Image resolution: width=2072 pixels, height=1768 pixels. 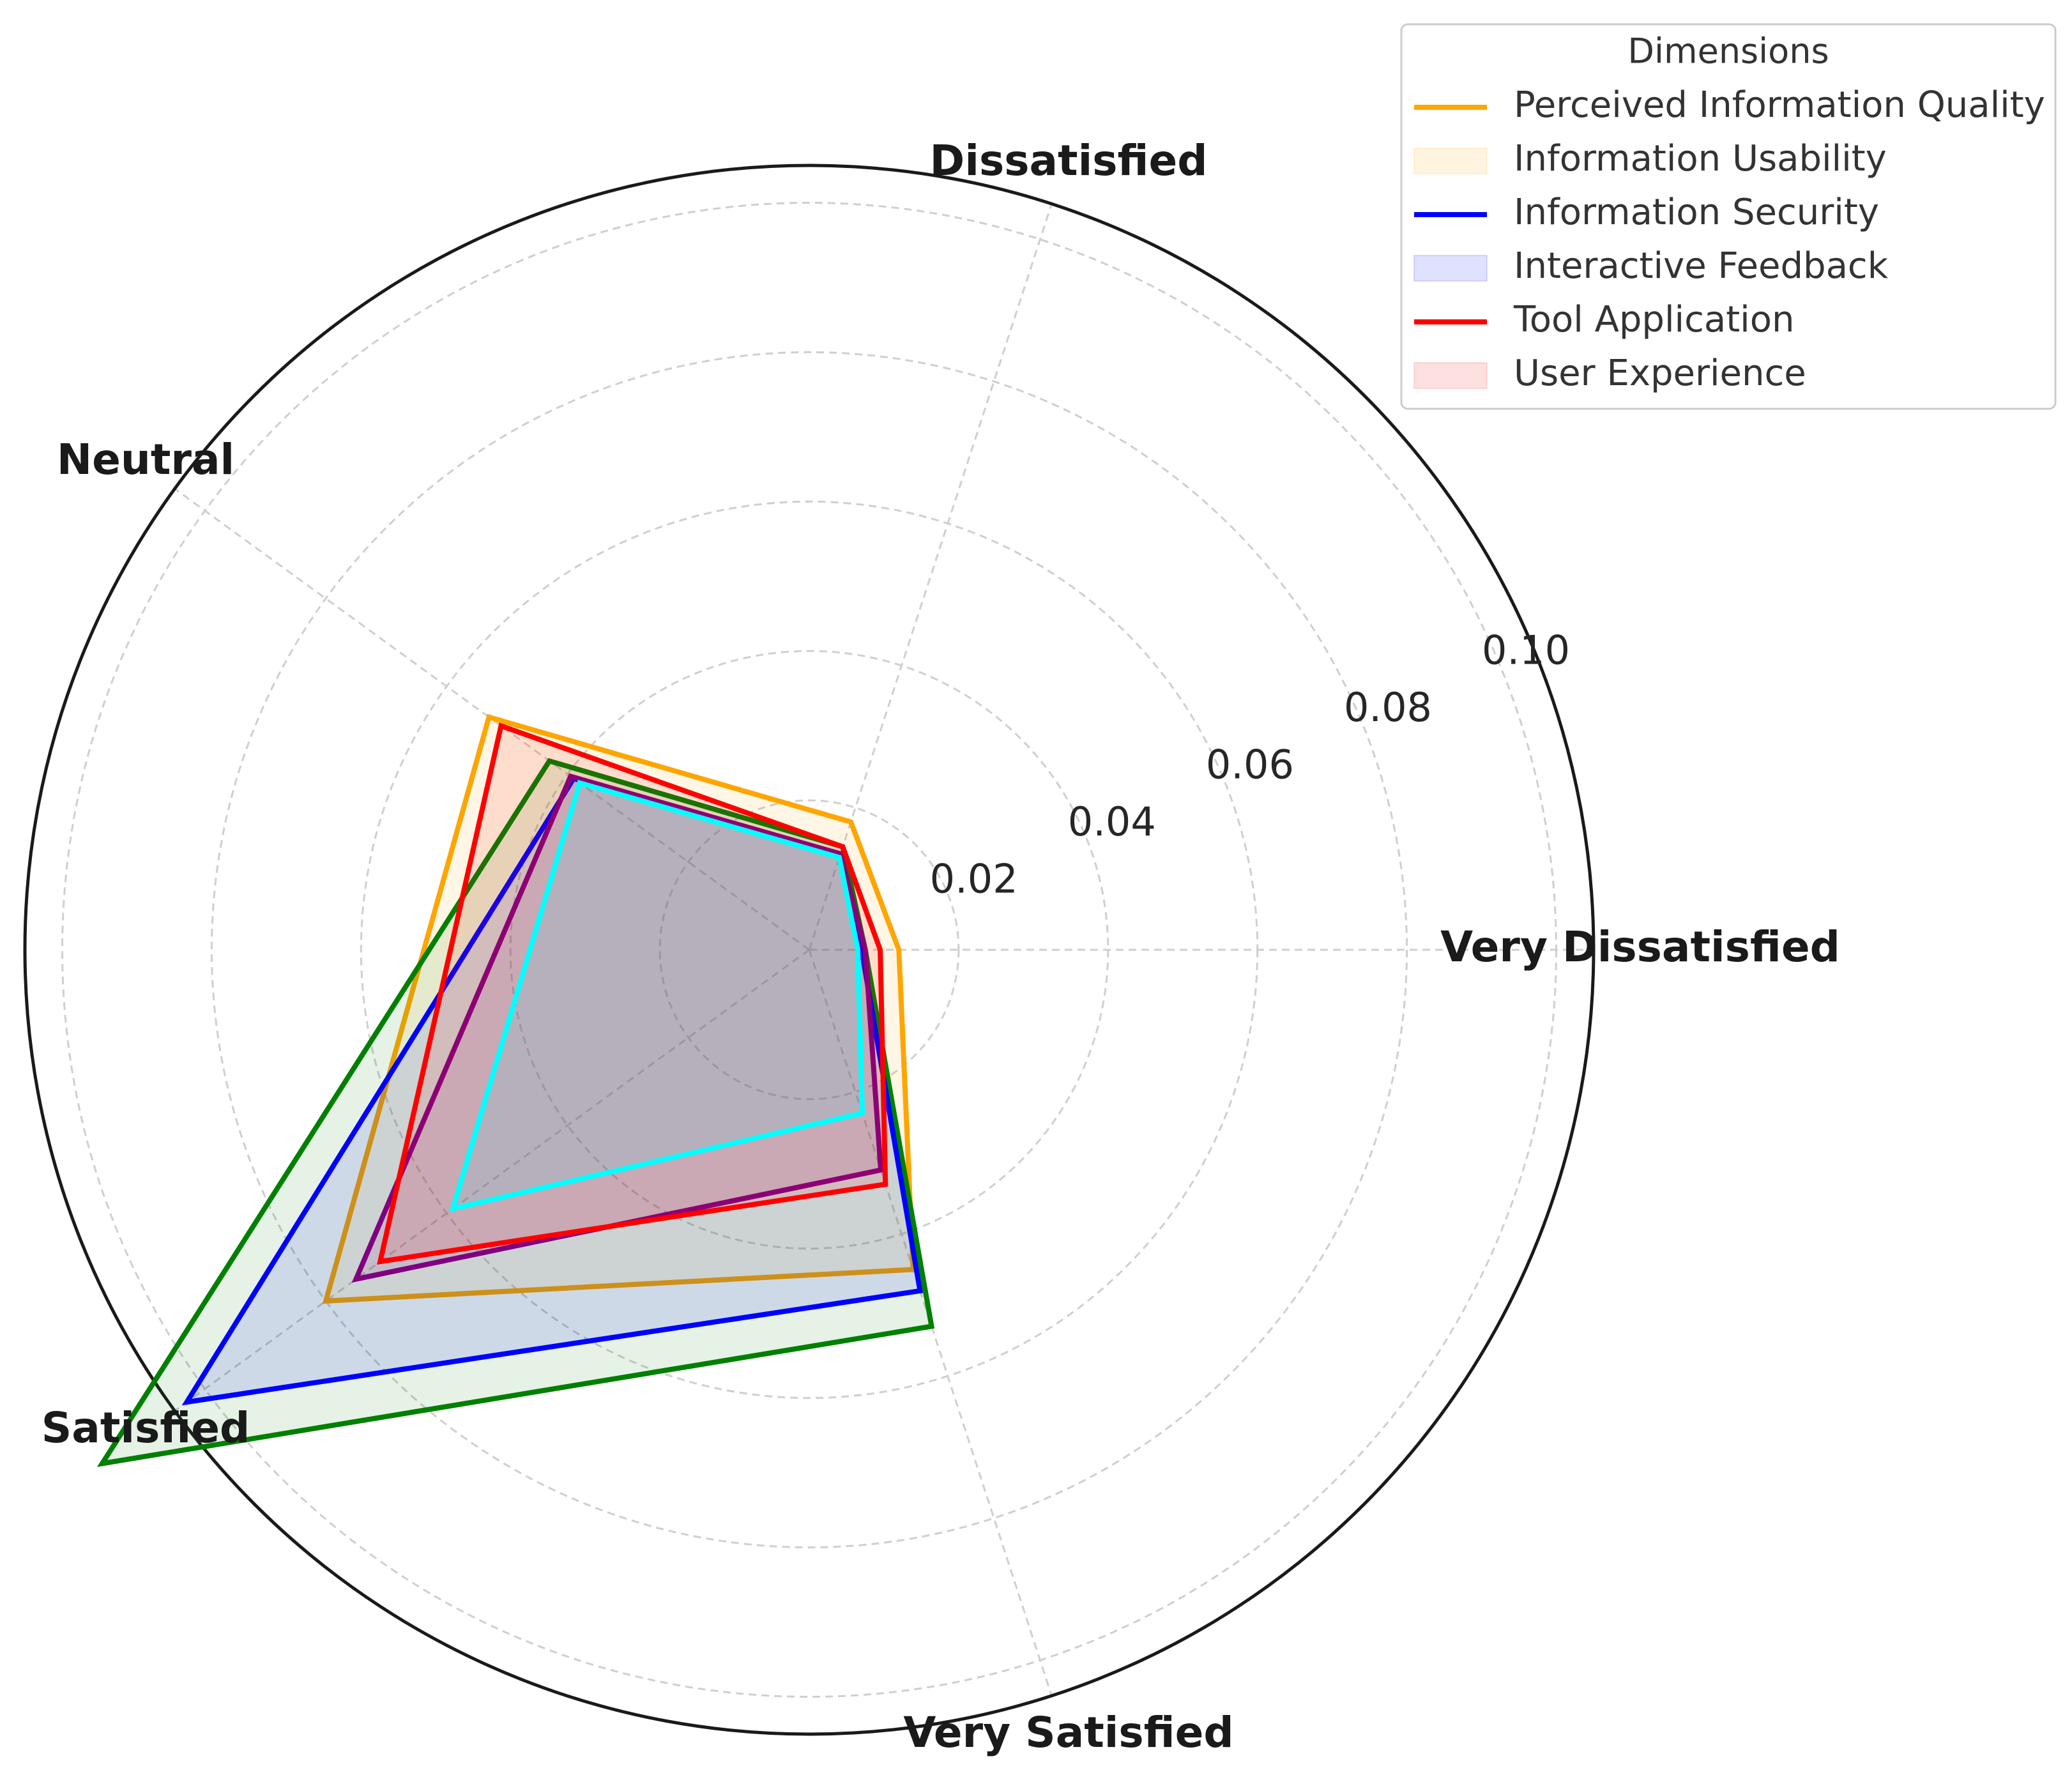 I want to click on category-label-very-satisfied: Very Satisfied, so click(x=1068, y=1733).